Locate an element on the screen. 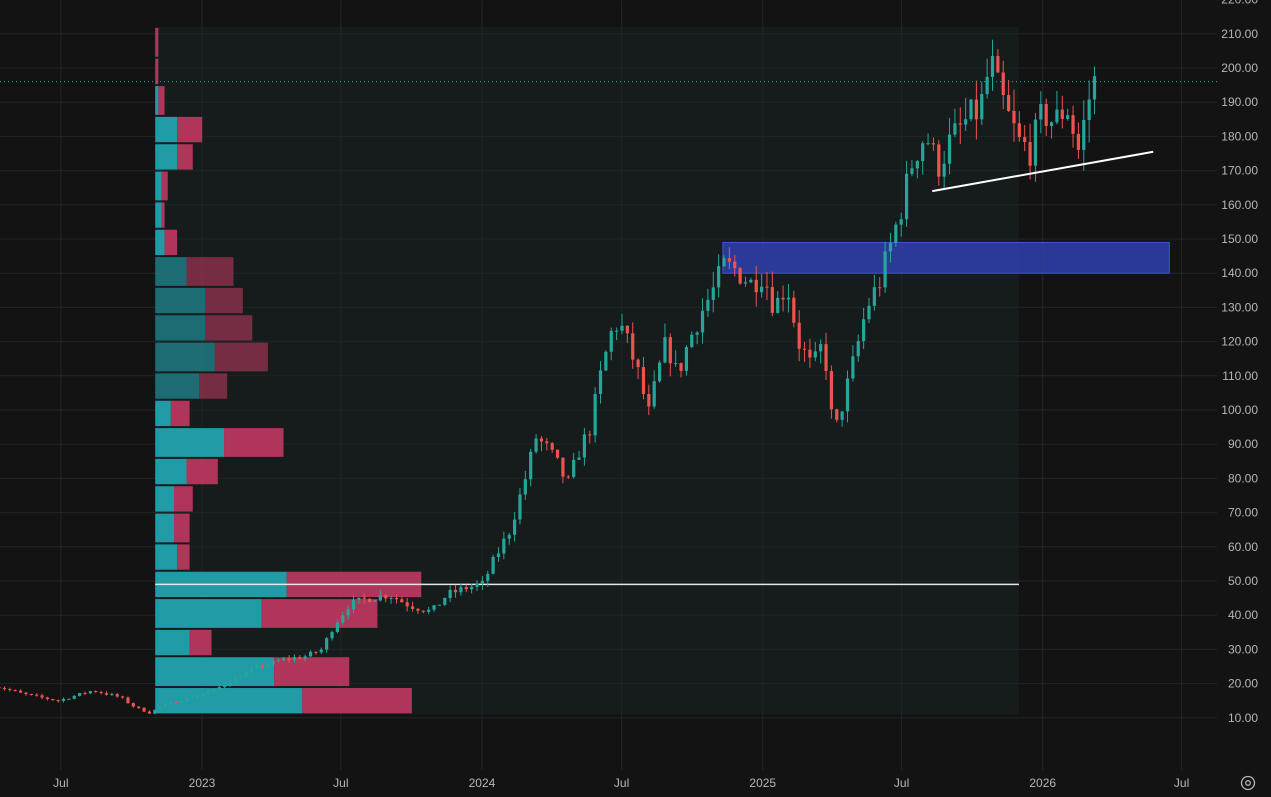 This screenshot has height=797, width=1271. trendline is located at coordinates (1043, 171).